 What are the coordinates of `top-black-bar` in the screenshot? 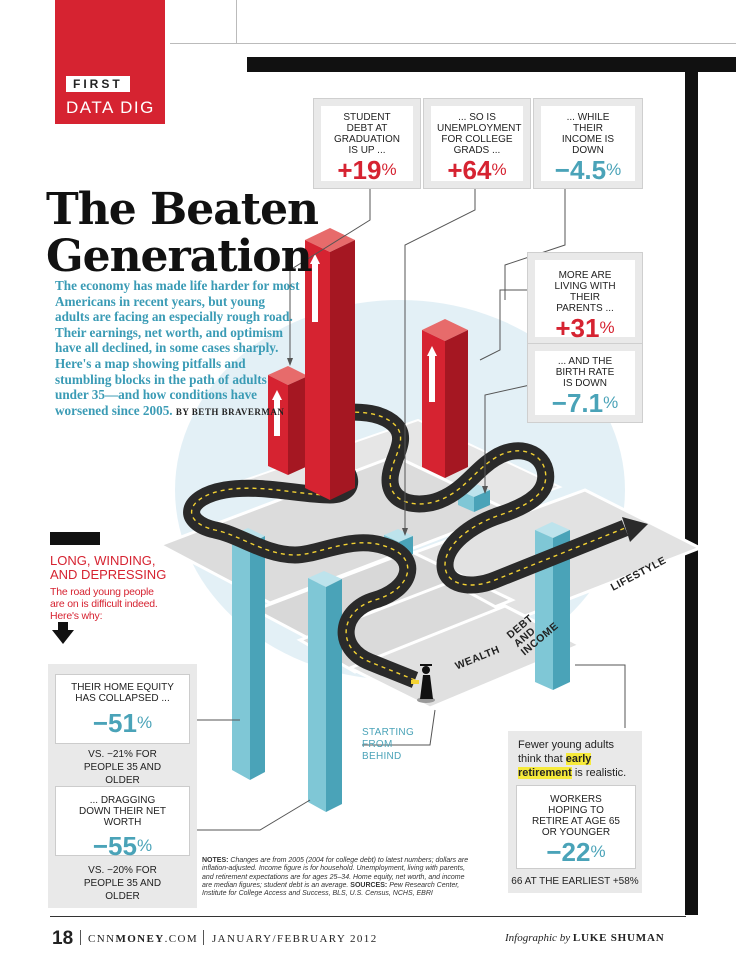 It's located at (491, 64).